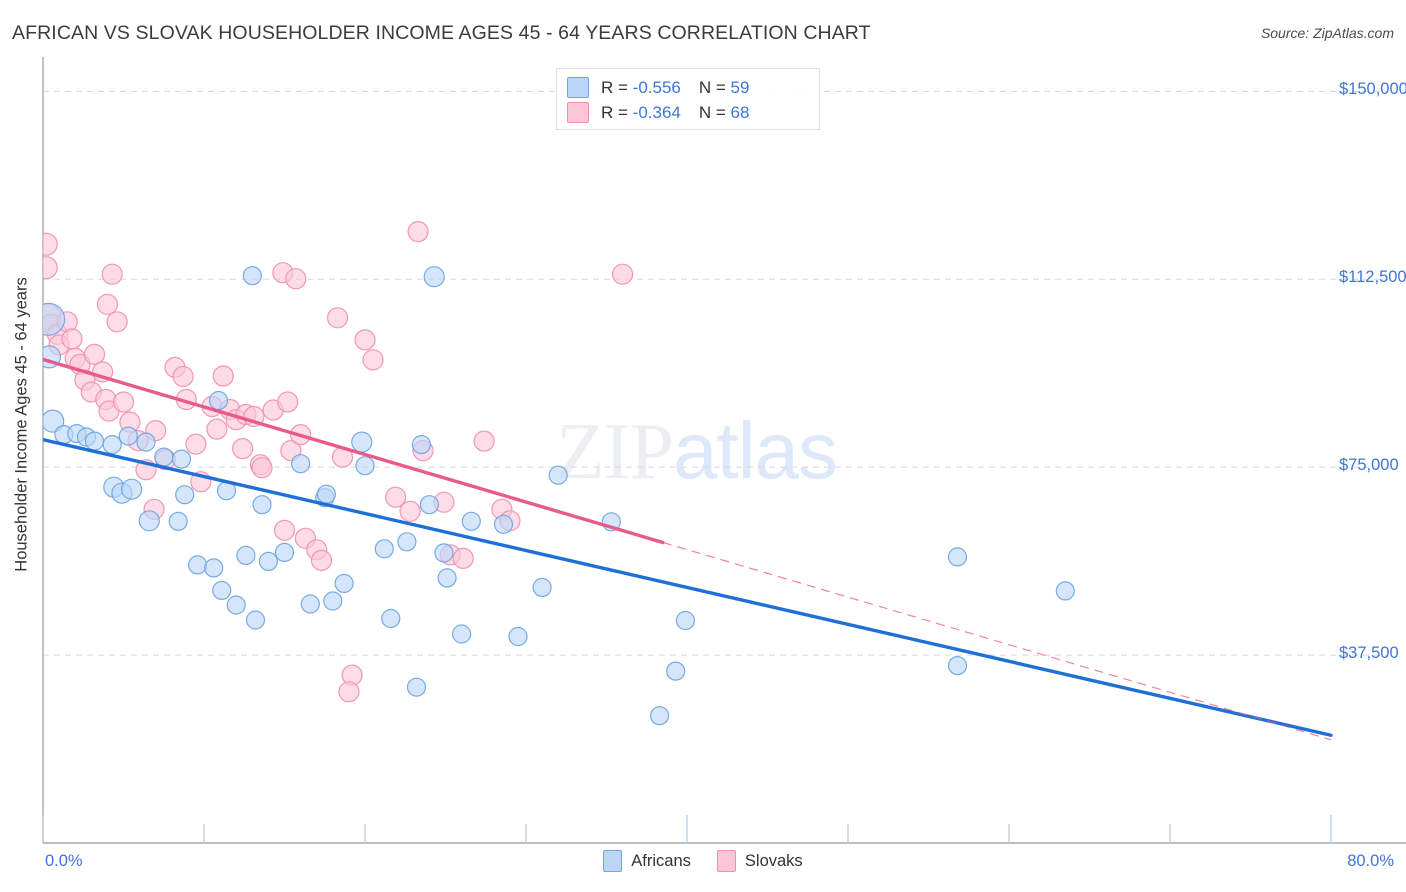 The image size is (1406, 892). Describe the element at coordinates (661, 860) in the screenshot. I see `legend-label-africans: Africans` at that location.